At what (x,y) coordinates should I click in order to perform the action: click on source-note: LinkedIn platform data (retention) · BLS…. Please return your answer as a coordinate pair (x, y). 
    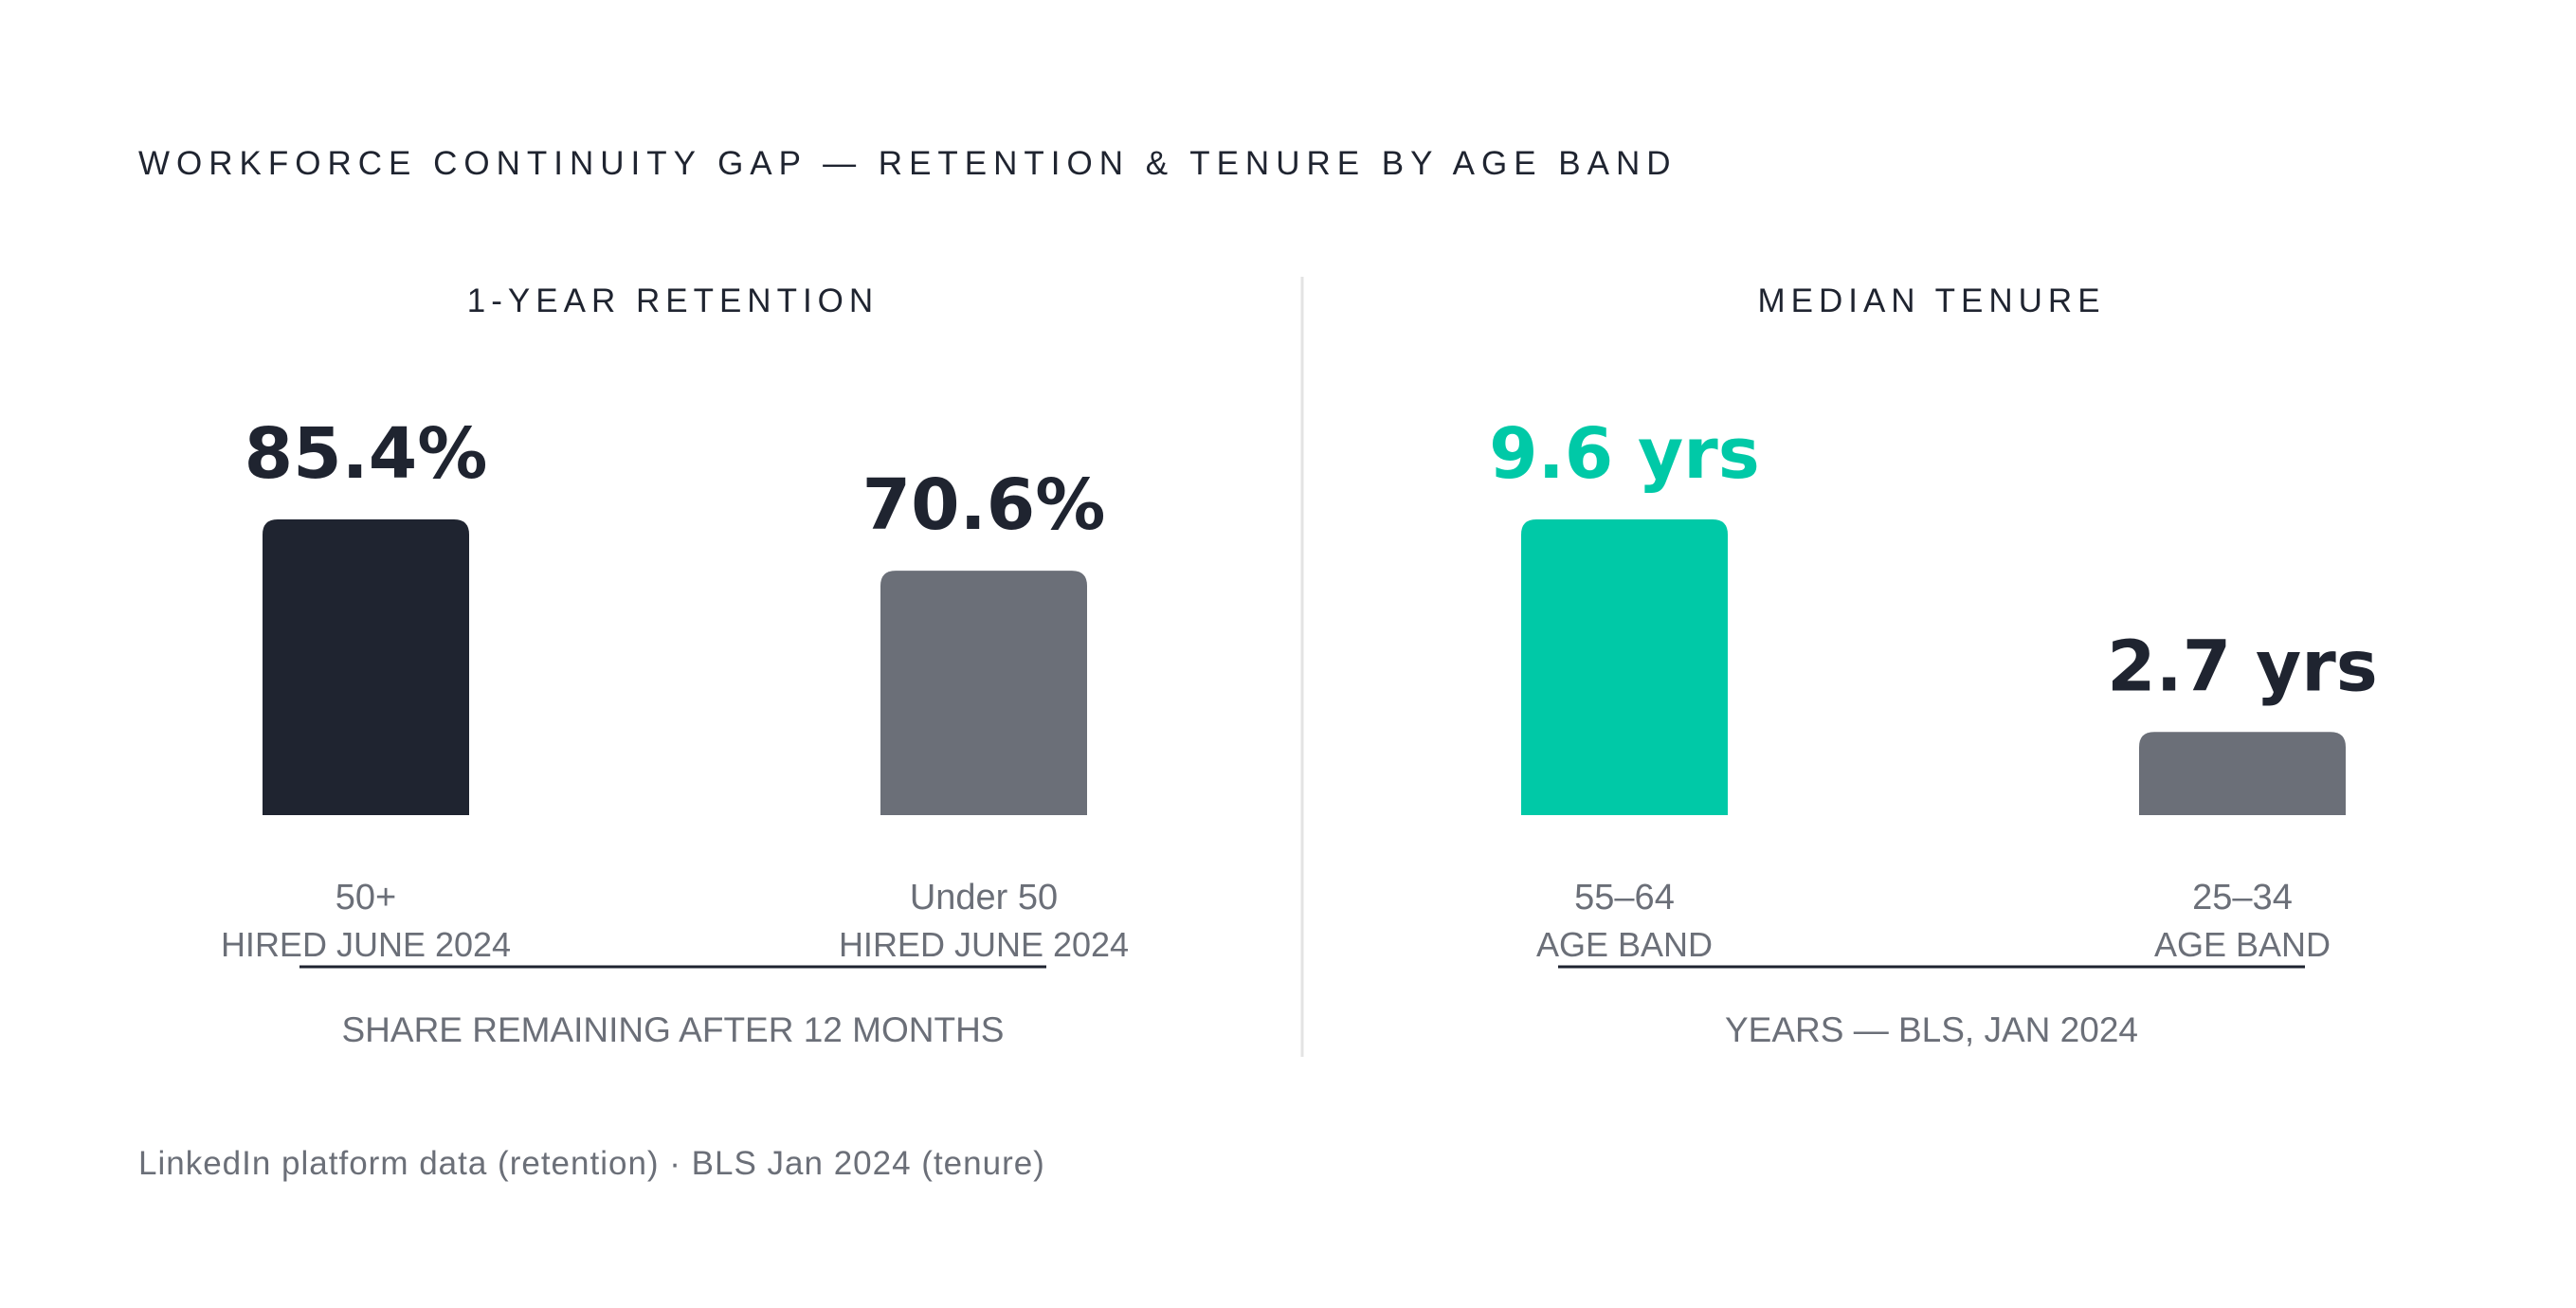
    Looking at the image, I should click on (591, 1163).